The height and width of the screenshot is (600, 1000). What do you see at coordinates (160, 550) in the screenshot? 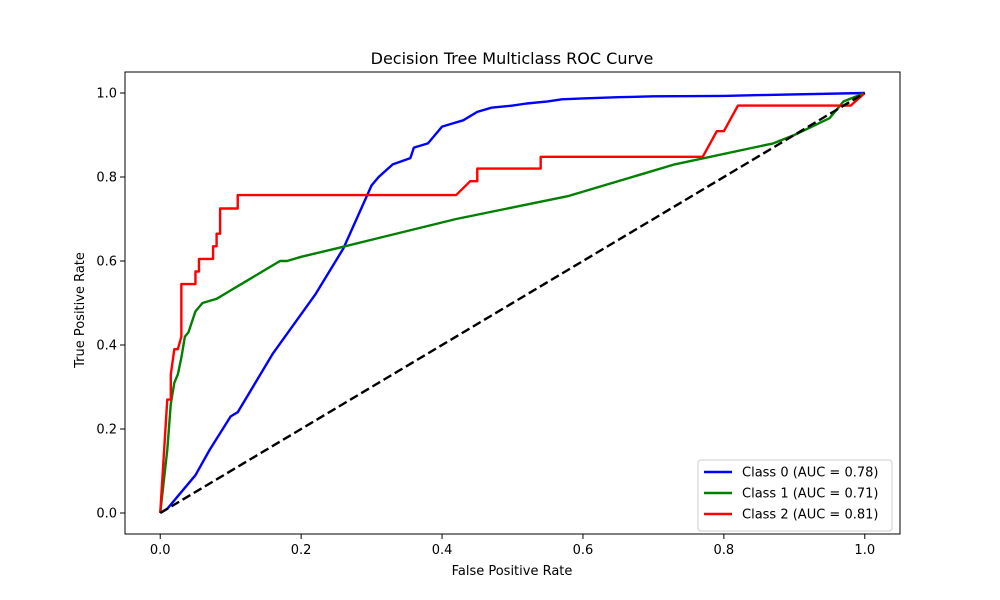
I see `x-tick-label: 0.0` at bounding box center [160, 550].